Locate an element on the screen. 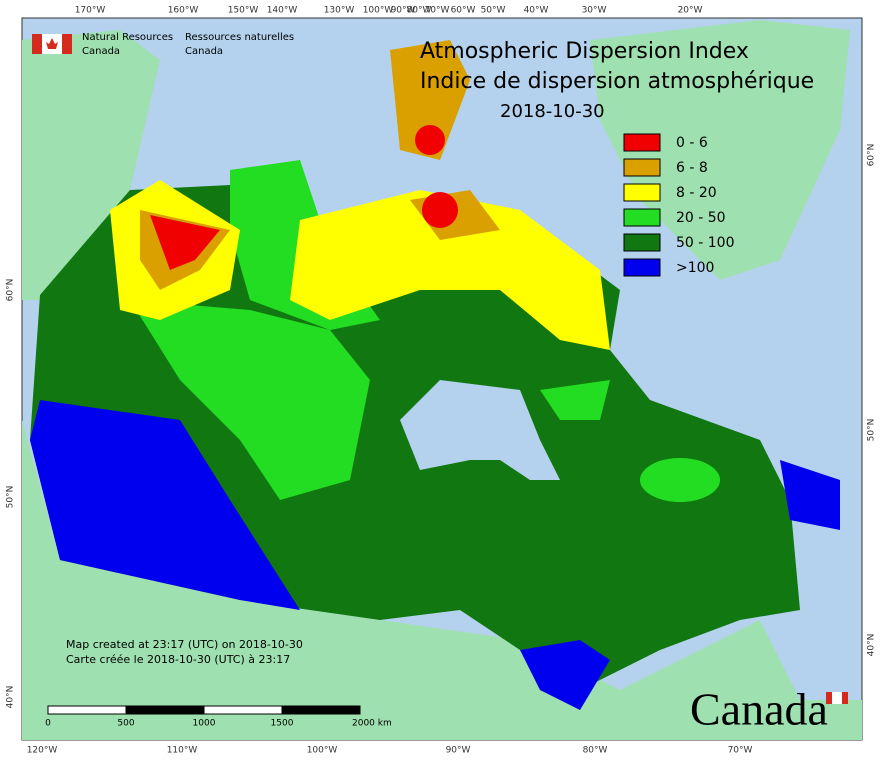  agency-fr: Canada is located at coordinates (204, 51).